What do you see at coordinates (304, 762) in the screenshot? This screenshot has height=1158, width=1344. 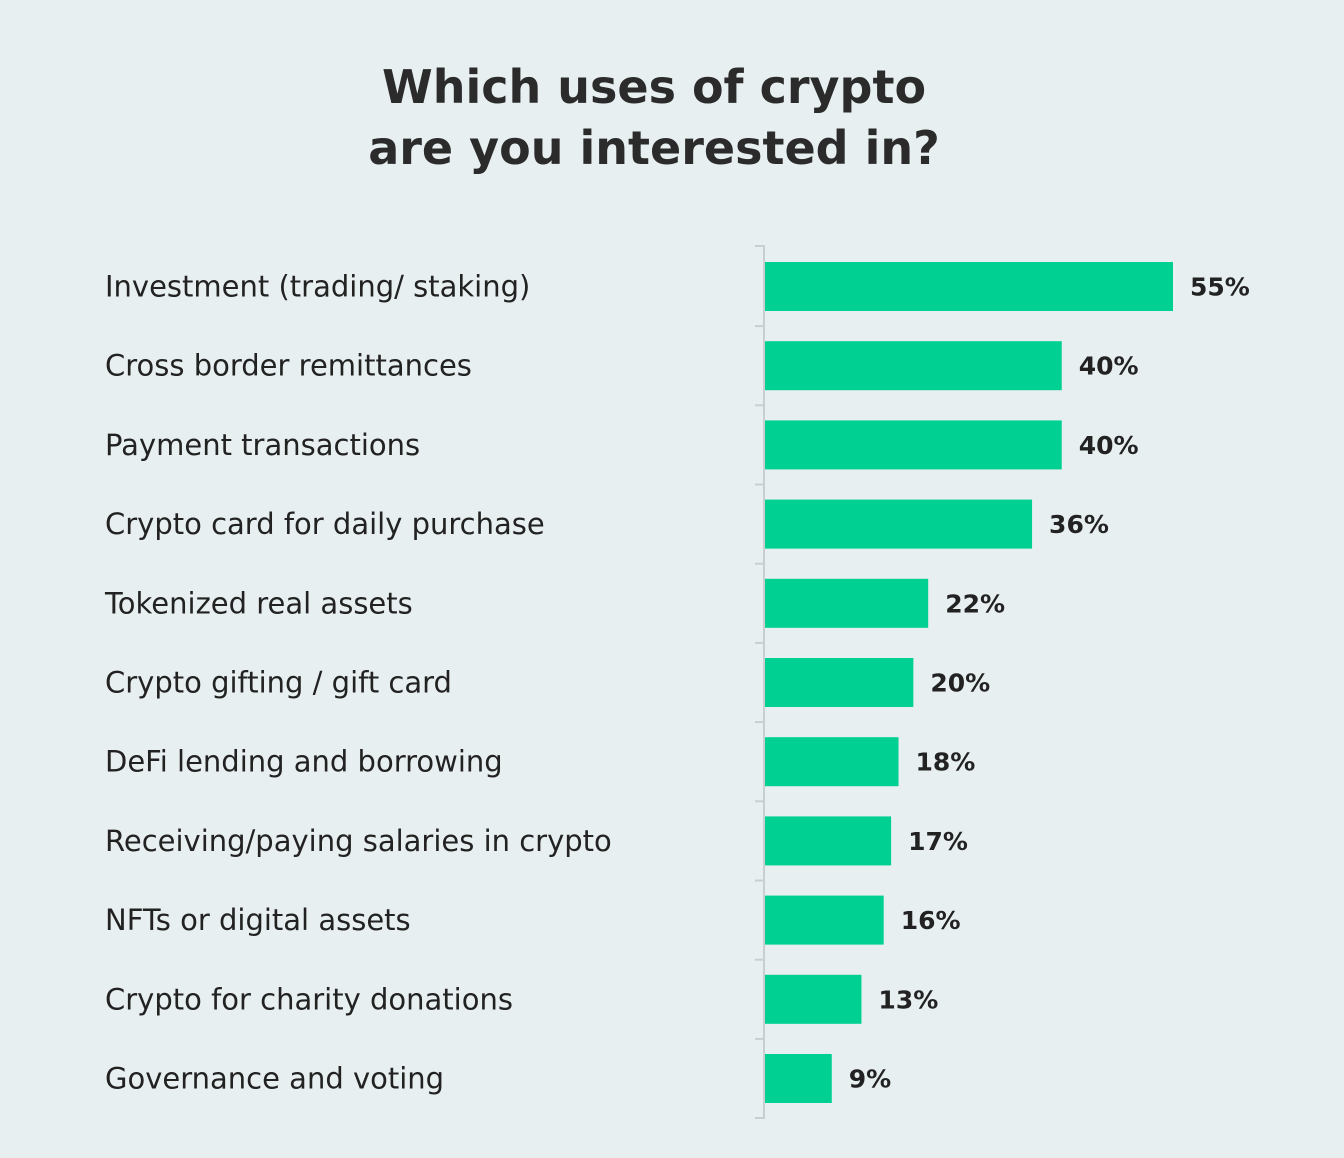 I see `category-label: DeFi lending and borrowing` at bounding box center [304, 762].